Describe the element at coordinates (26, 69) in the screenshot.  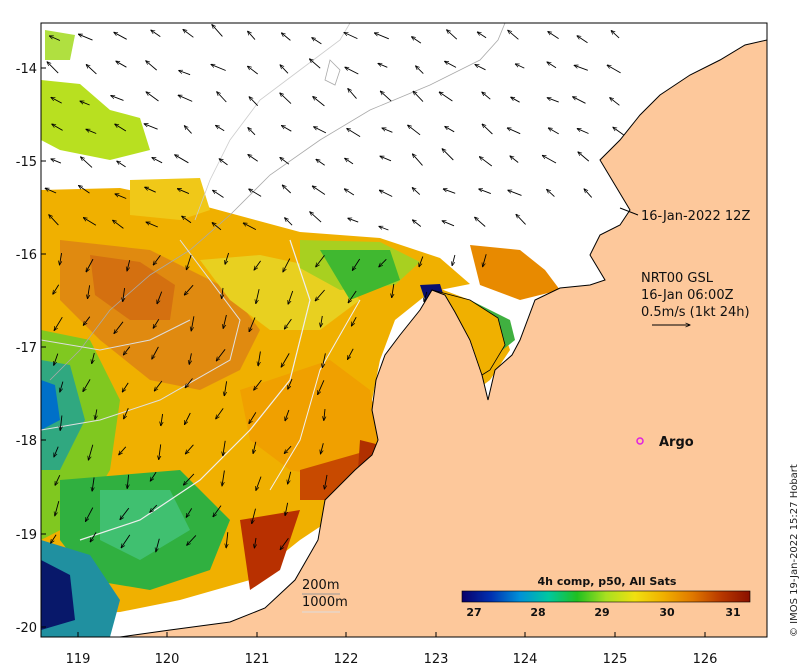
I see `y-tick-label: -14` at that location.